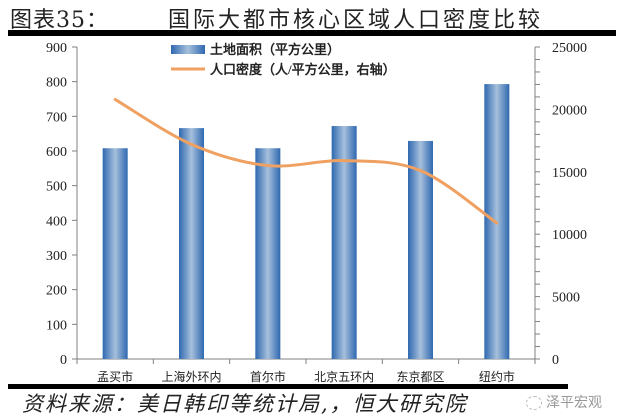 This screenshot has height=420, width=621. I want to click on x-tick-label: 首尔市, so click(268, 376).